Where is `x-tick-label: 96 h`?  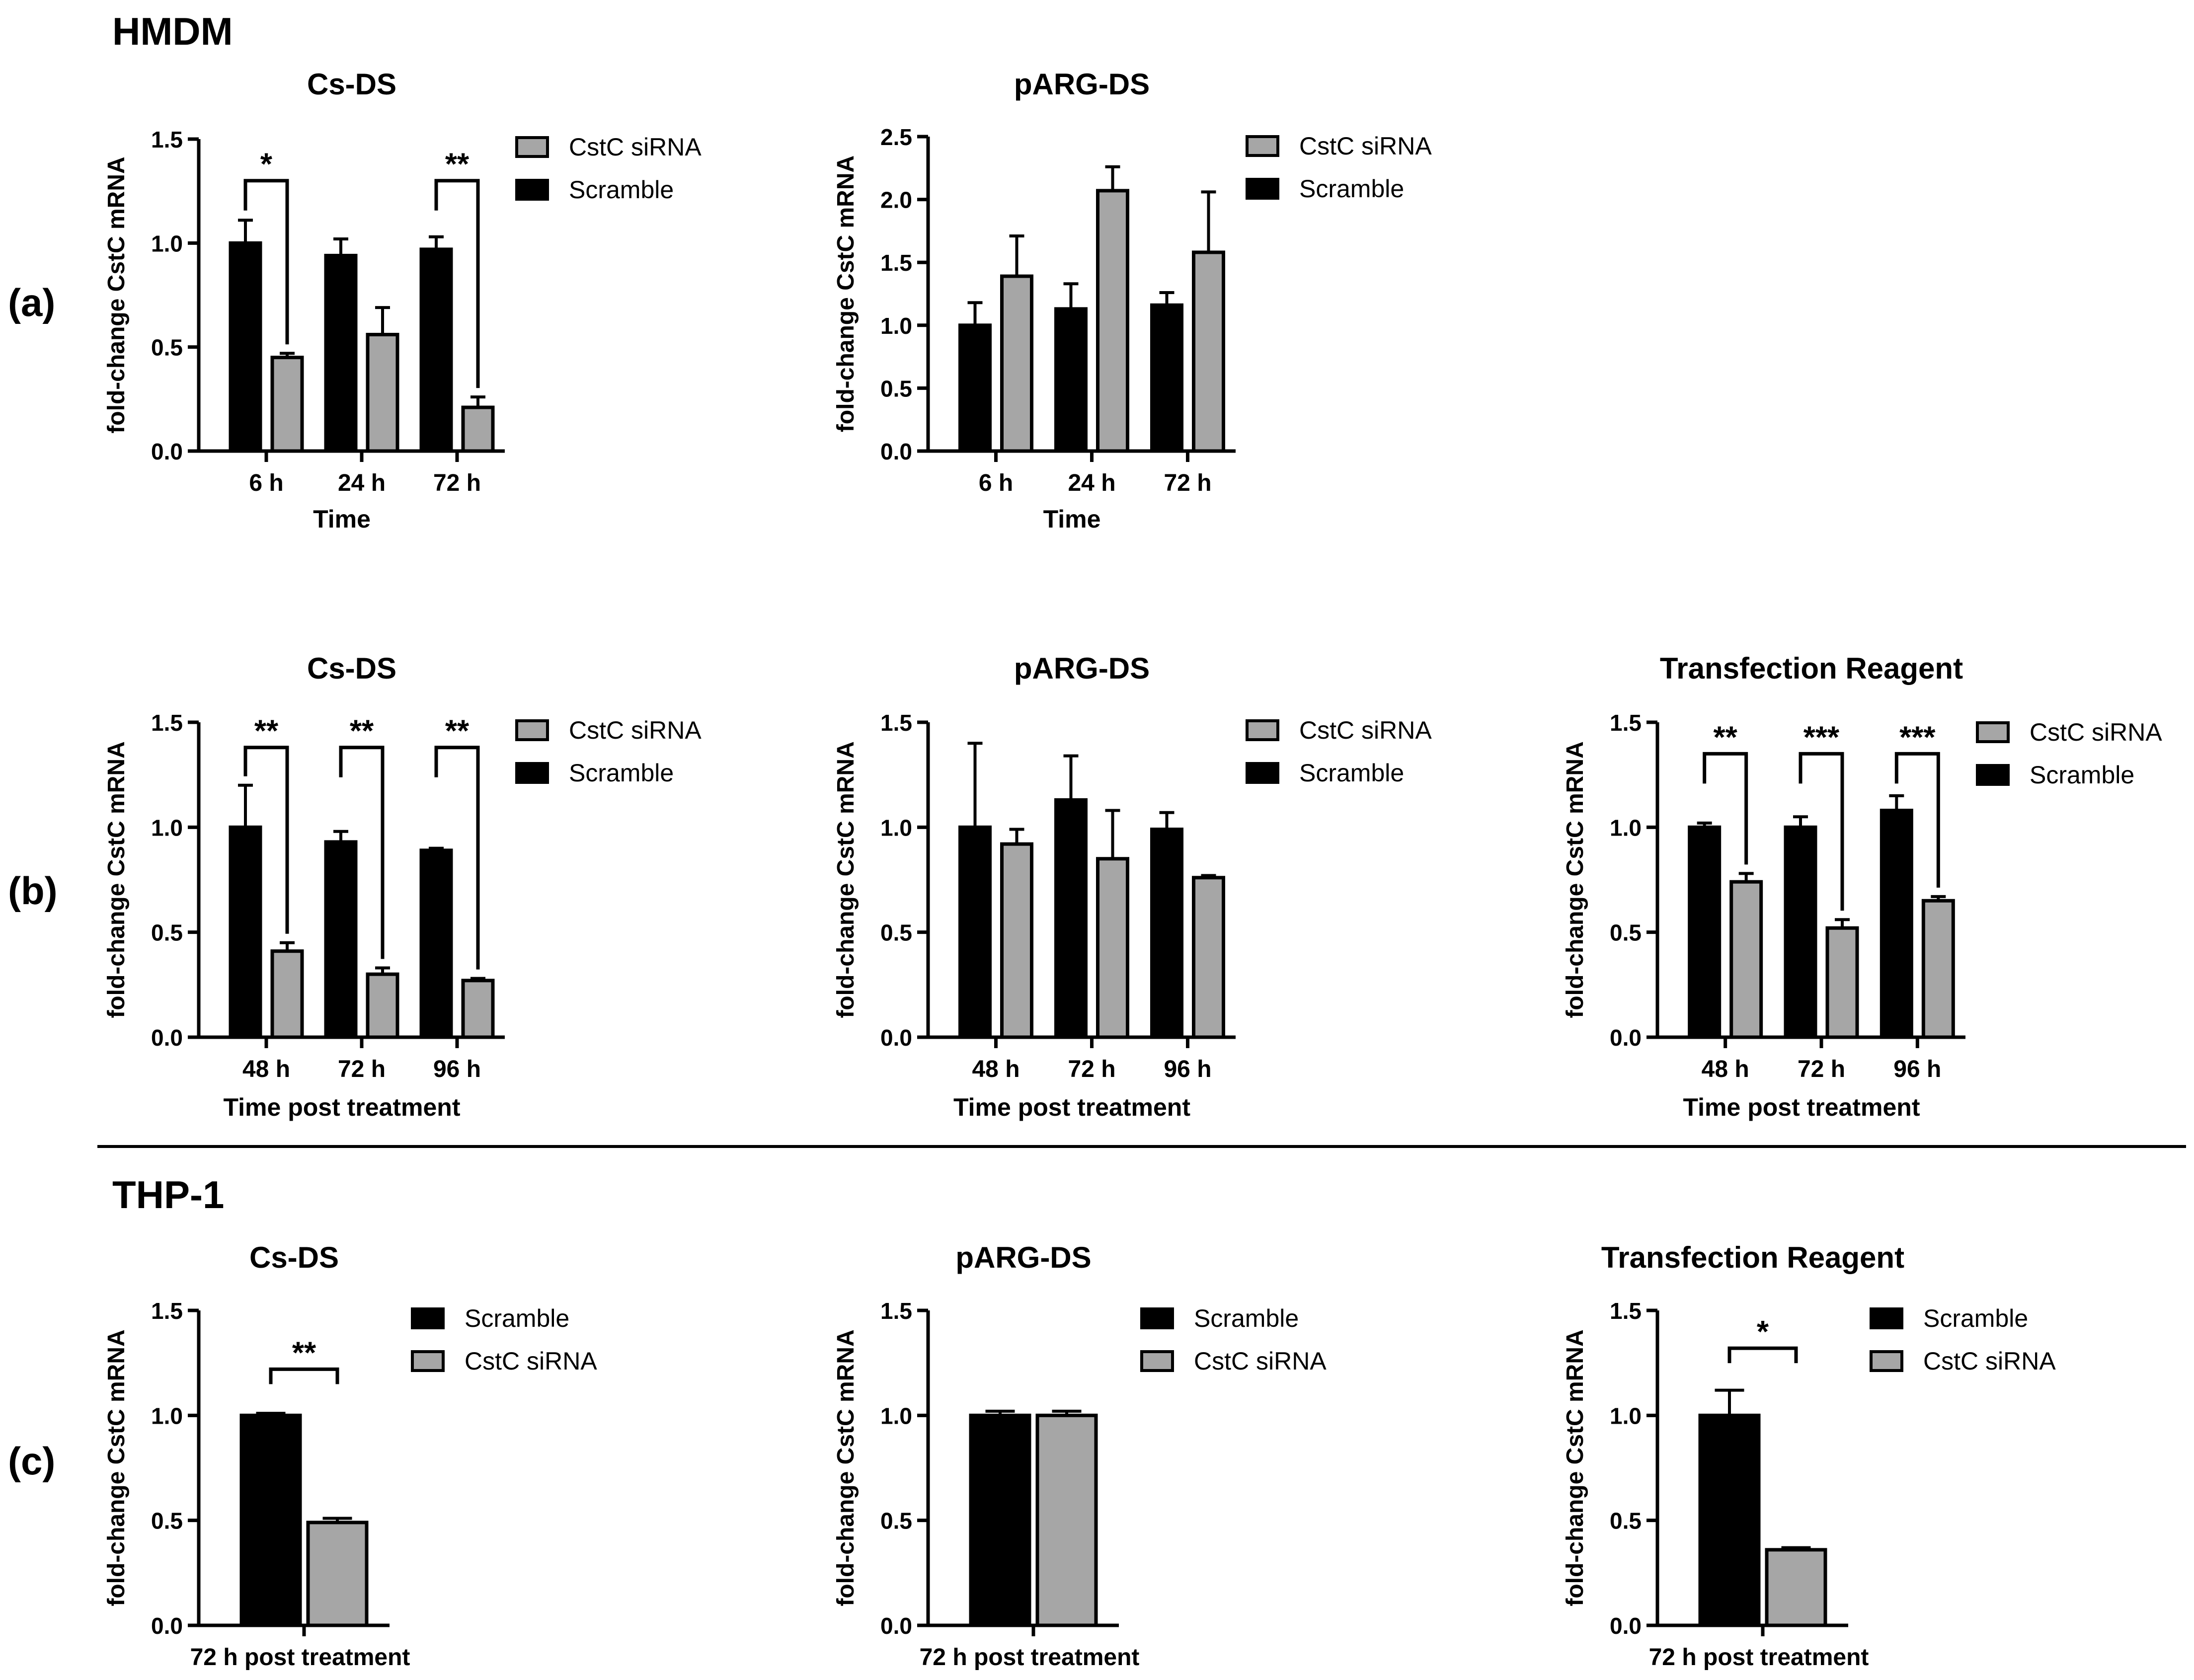 x-tick-label: 96 h is located at coordinates (1188, 1069).